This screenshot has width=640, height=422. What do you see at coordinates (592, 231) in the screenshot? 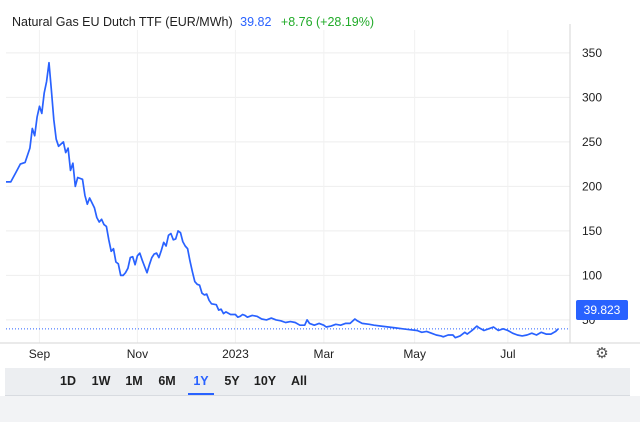
I see `y-tick-label: 150` at bounding box center [592, 231].